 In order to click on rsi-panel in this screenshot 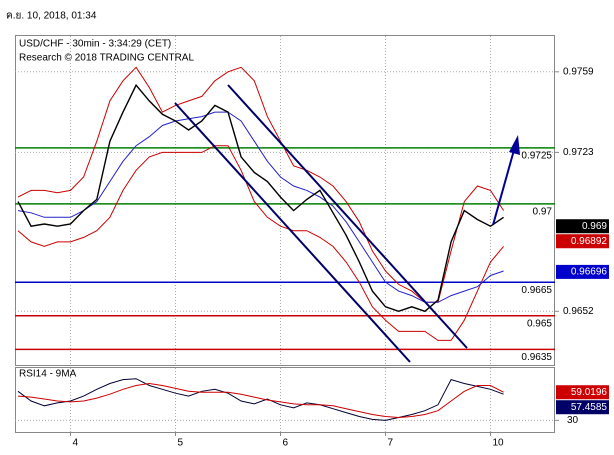, I will do `click(285, 400)`.